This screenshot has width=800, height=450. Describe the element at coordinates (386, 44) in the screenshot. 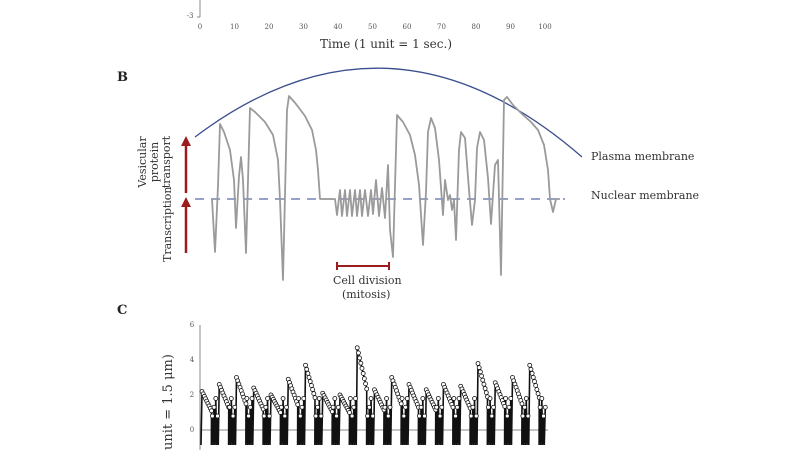

I see `x-axis-label: Time (1 unit = 1 sec.)` at that location.